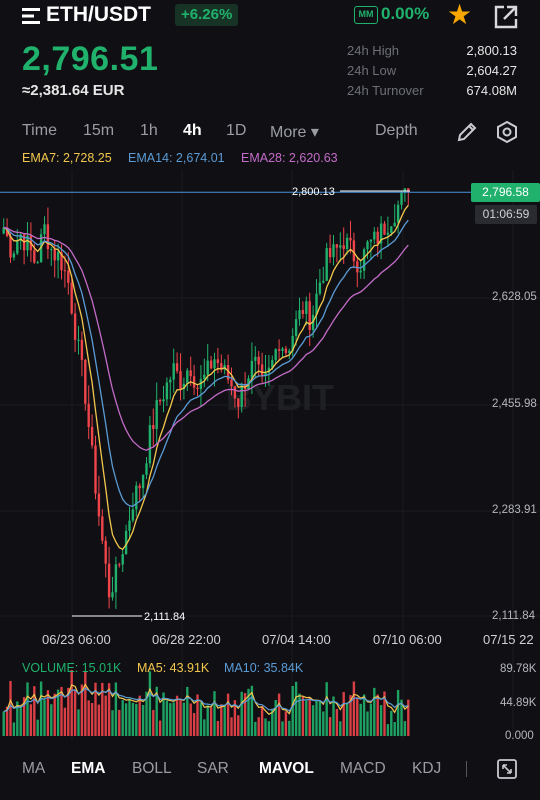 The width and height of the screenshot is (540, 800). I want to click on ema28-legend: EMA28: 2,620.63, so click(289, 158).